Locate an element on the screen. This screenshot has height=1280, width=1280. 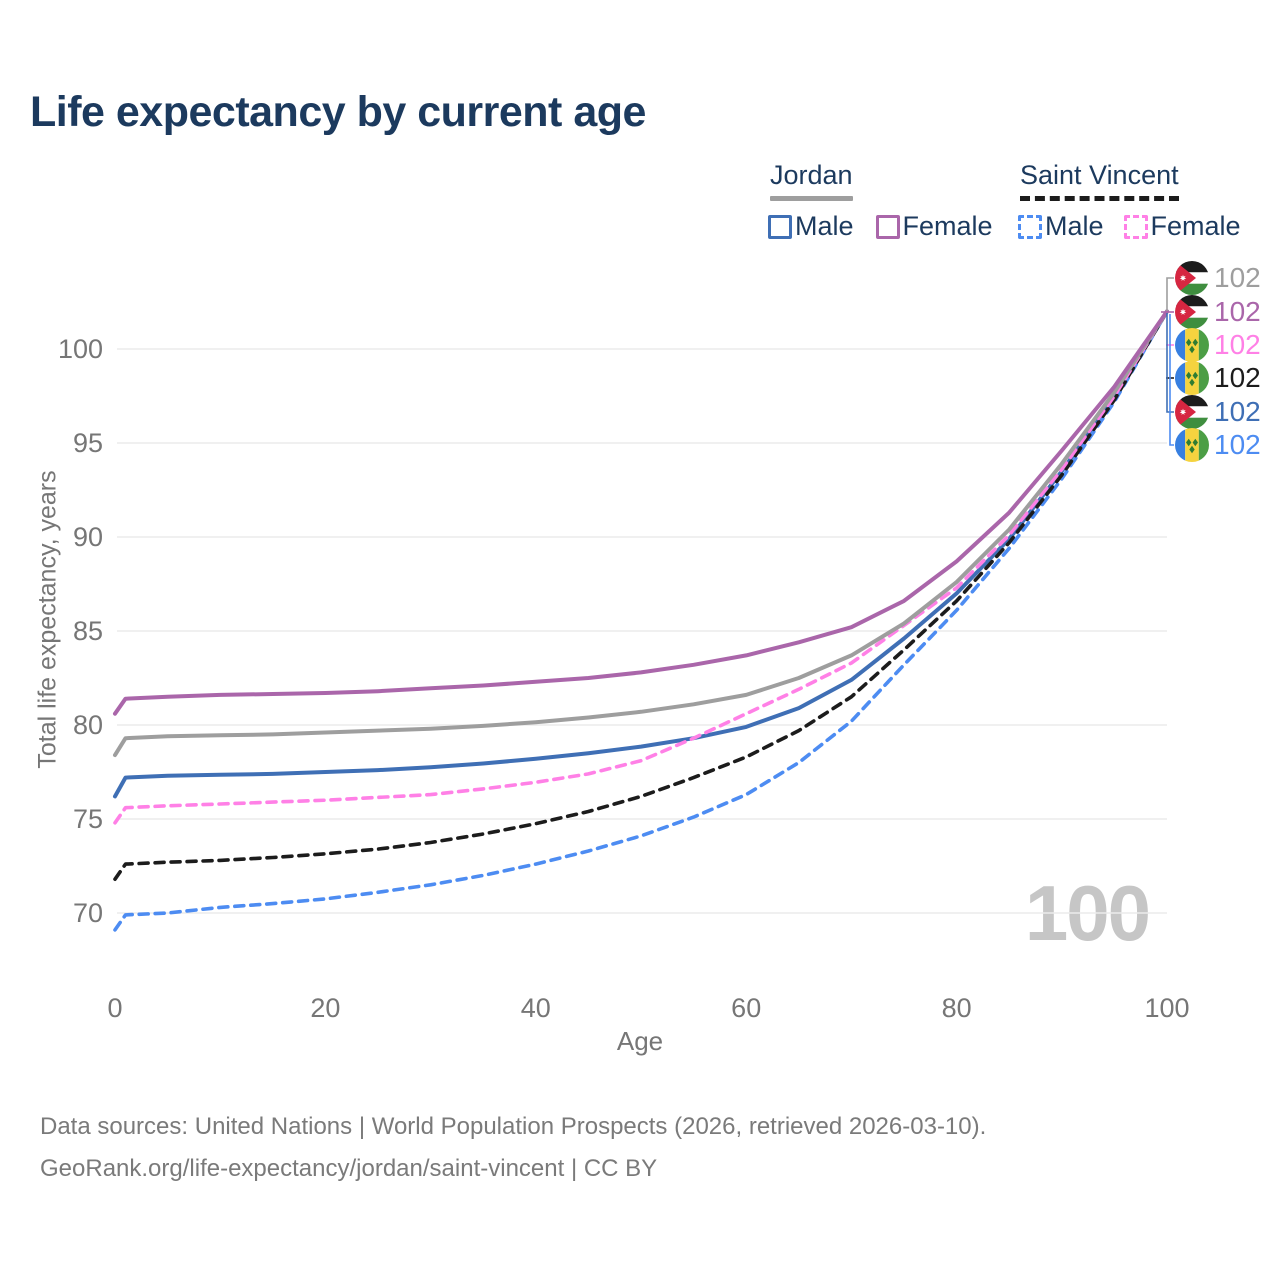
end-label-connector-jordan is located at coordinates (1170, 294).